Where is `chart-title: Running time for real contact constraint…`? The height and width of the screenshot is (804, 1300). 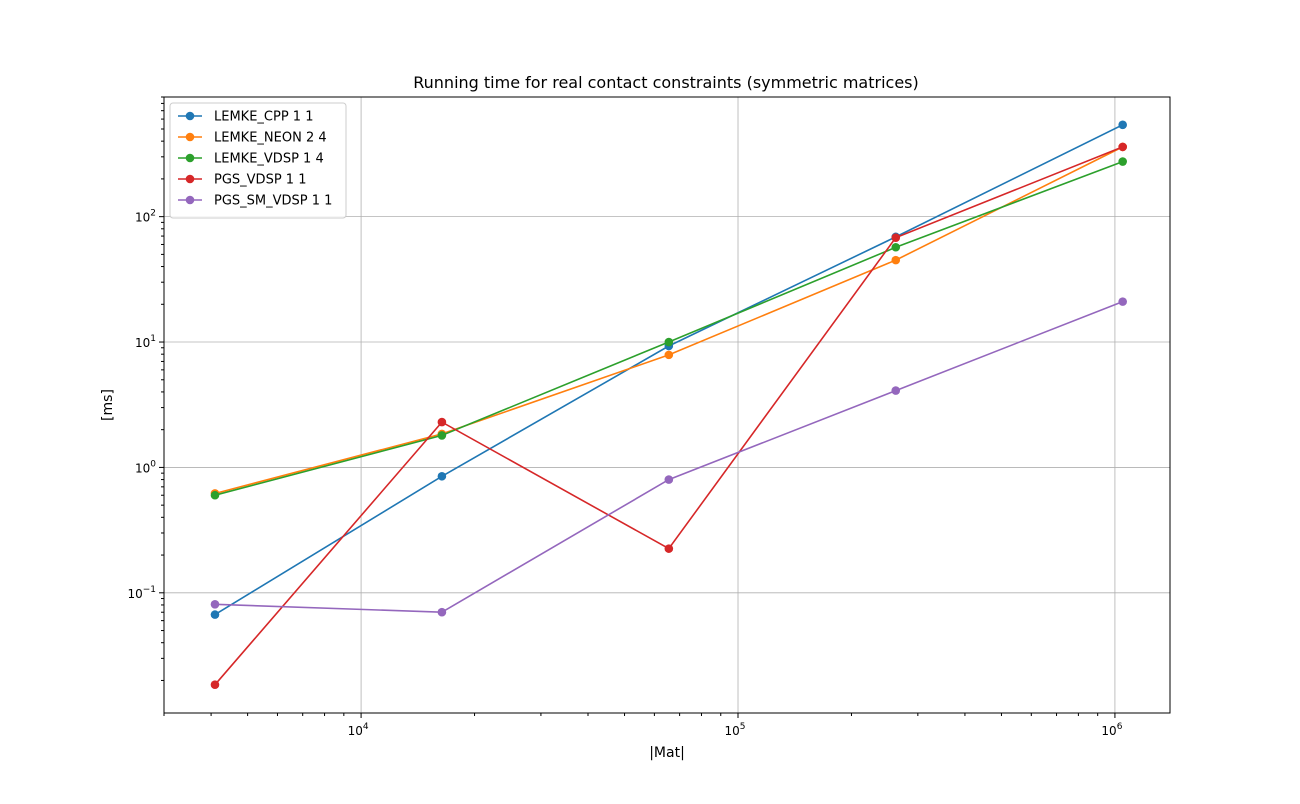
chart-title: Running time for real contact constraint… is located at coordinates (665, 82).